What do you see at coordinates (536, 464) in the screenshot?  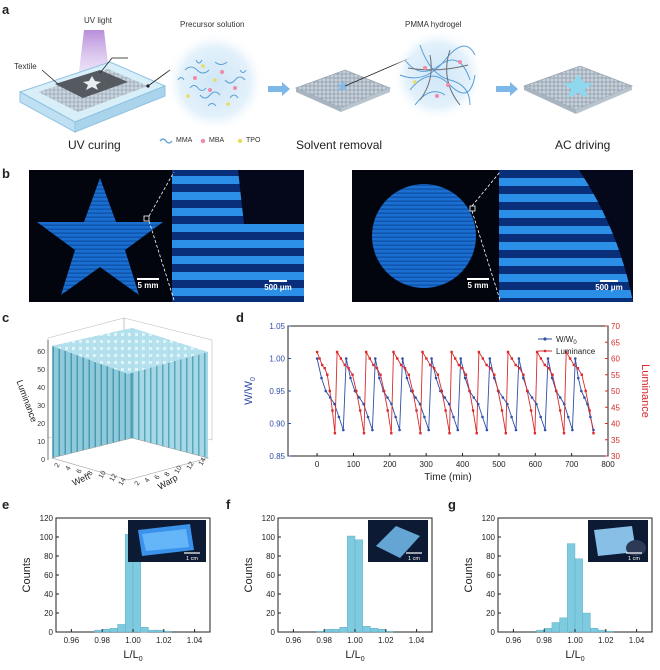 I see `d-x-tick-label: 600` at bounding box center [536, 464].